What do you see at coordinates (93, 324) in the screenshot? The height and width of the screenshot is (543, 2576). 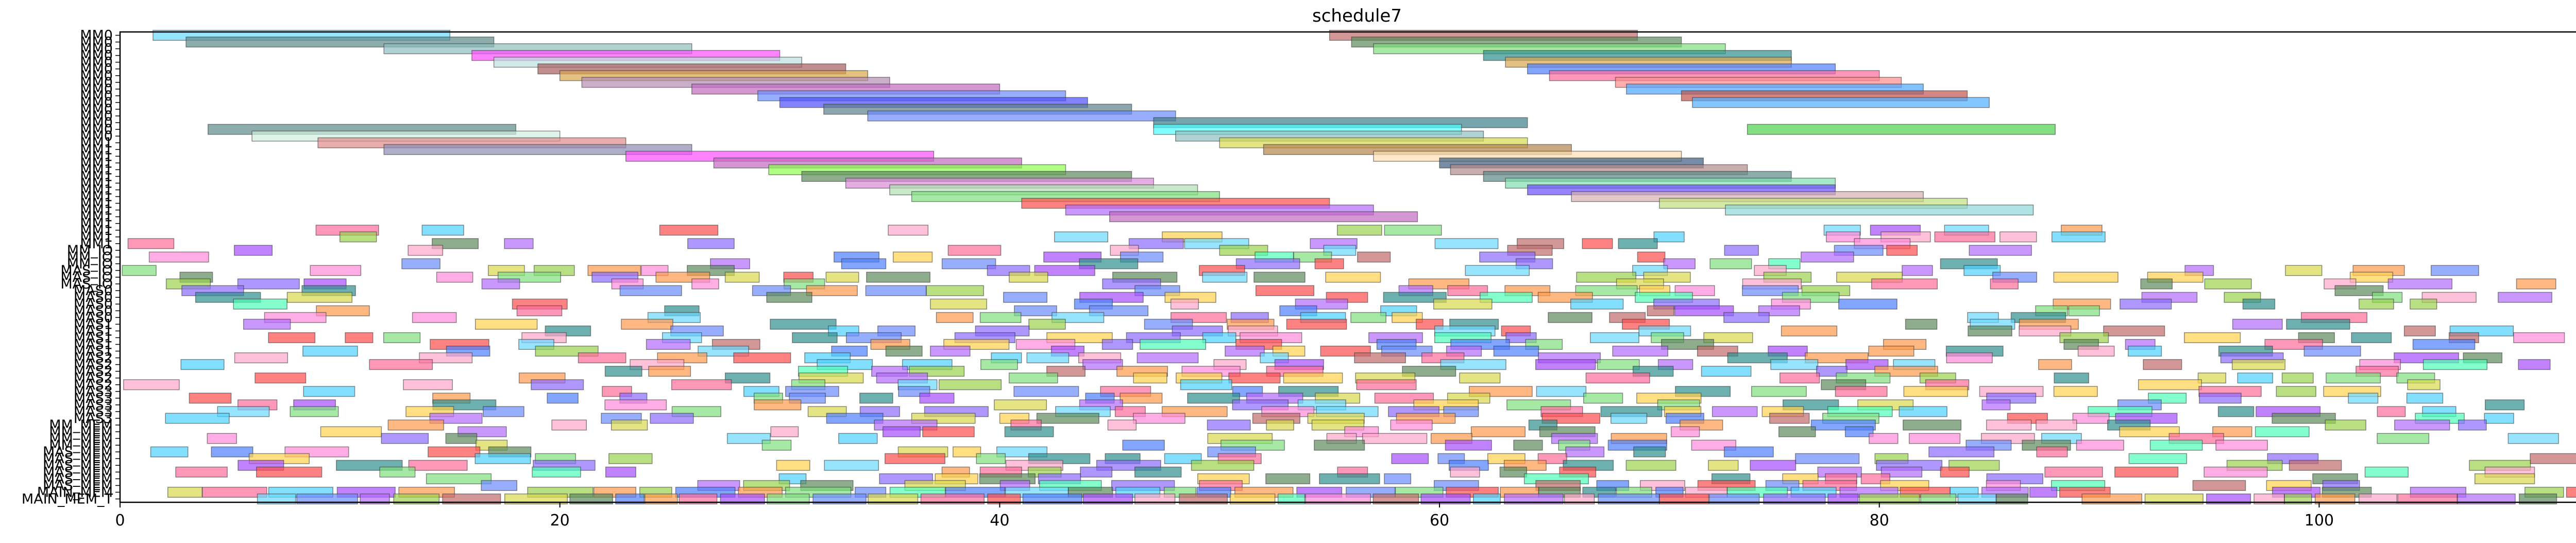 I see `y-tick-label: MAS1` at bounding box center [93, 324].